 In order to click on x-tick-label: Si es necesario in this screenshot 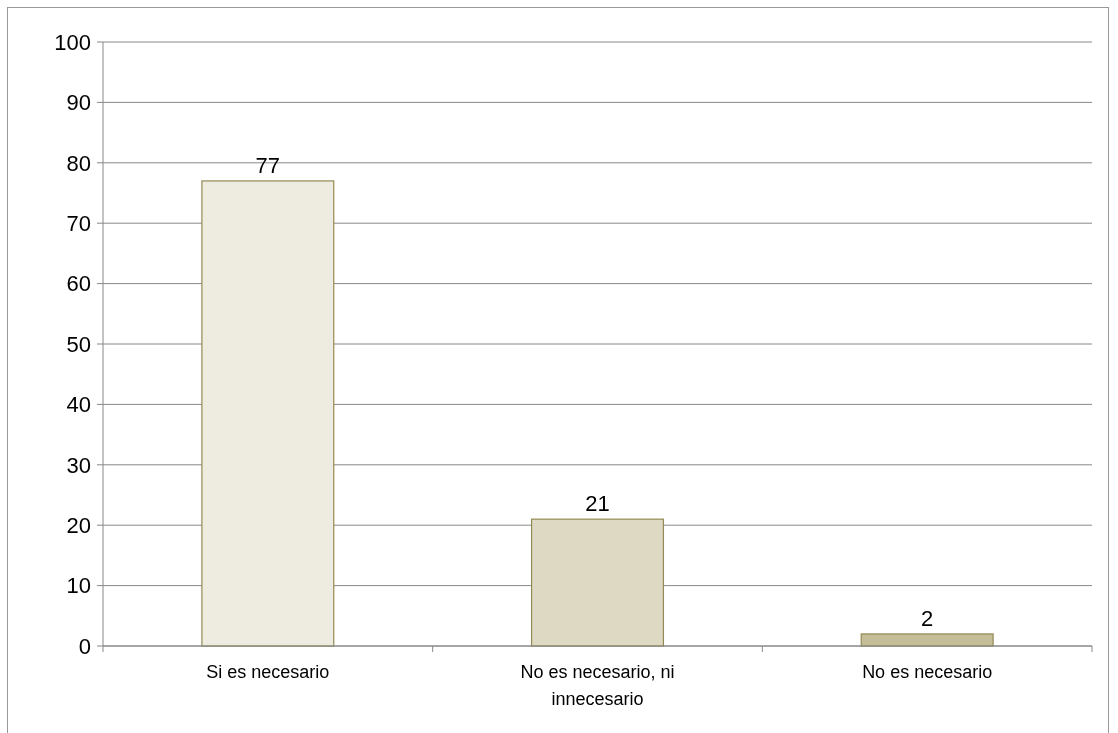, I will do `click(268, 672)`.